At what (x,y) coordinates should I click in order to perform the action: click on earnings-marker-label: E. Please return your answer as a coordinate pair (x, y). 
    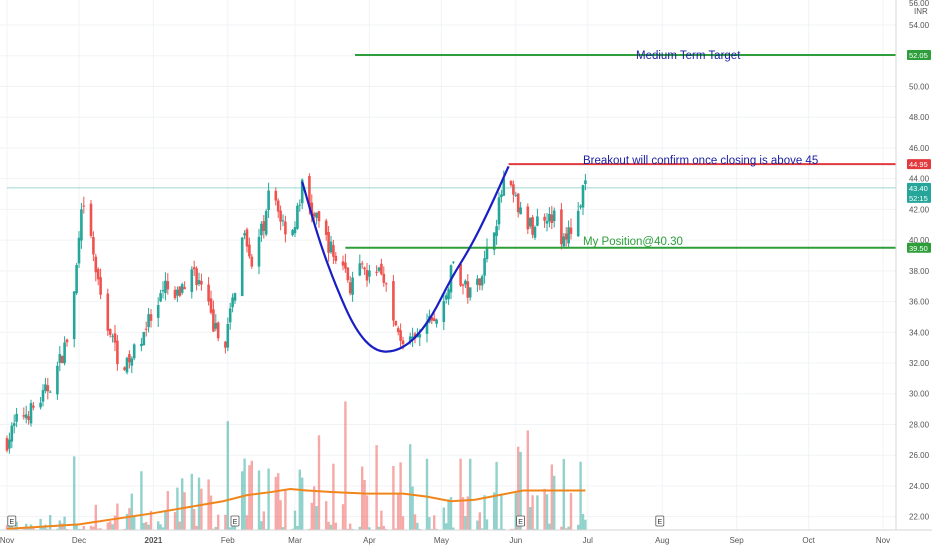
    Looking at the image, I should click on (659, 522).